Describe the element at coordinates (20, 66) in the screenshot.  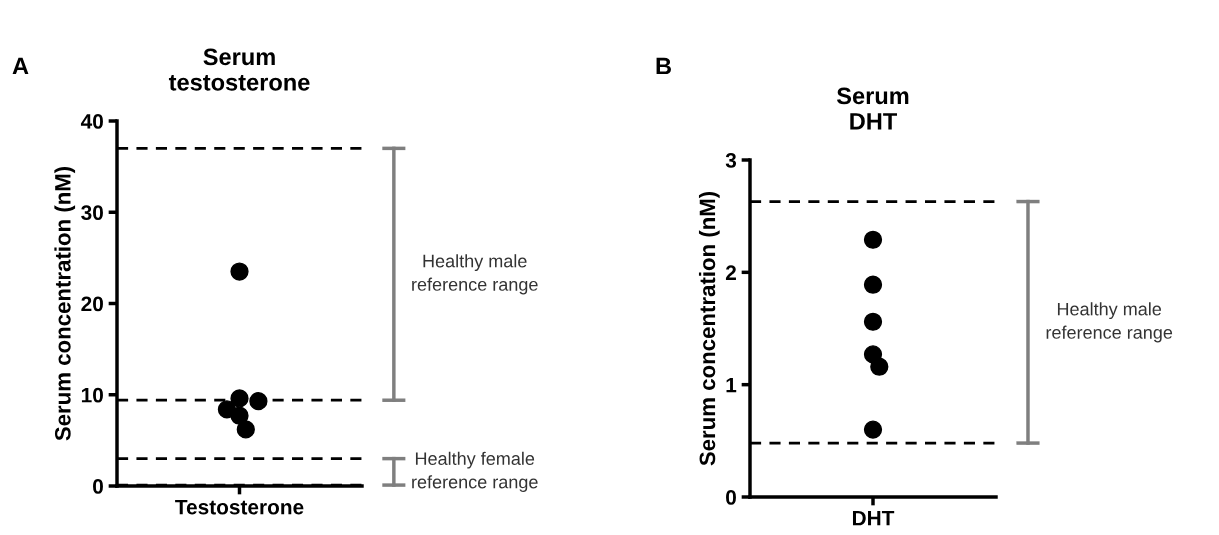
I see `text: A` at that location.